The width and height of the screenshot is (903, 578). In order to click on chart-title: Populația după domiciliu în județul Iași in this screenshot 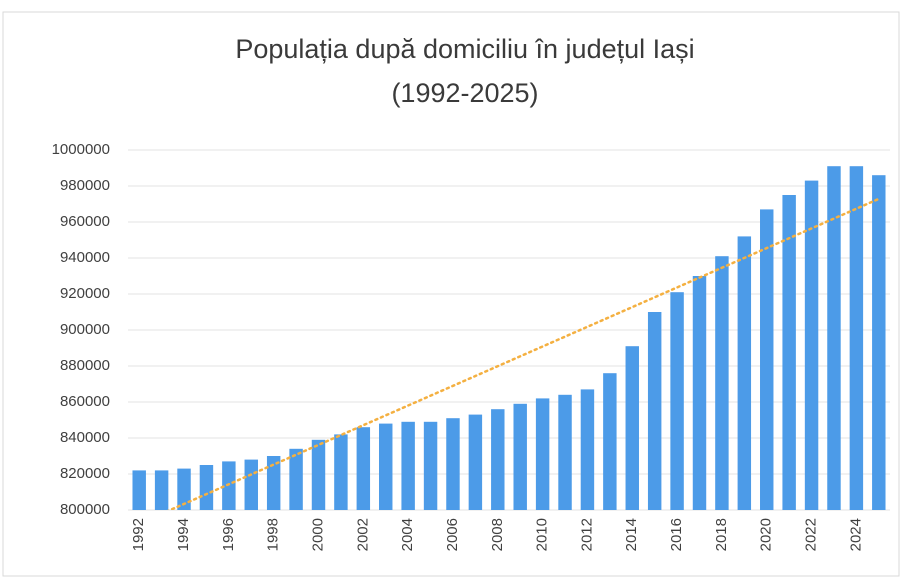, I will do `click(464, 49)`.